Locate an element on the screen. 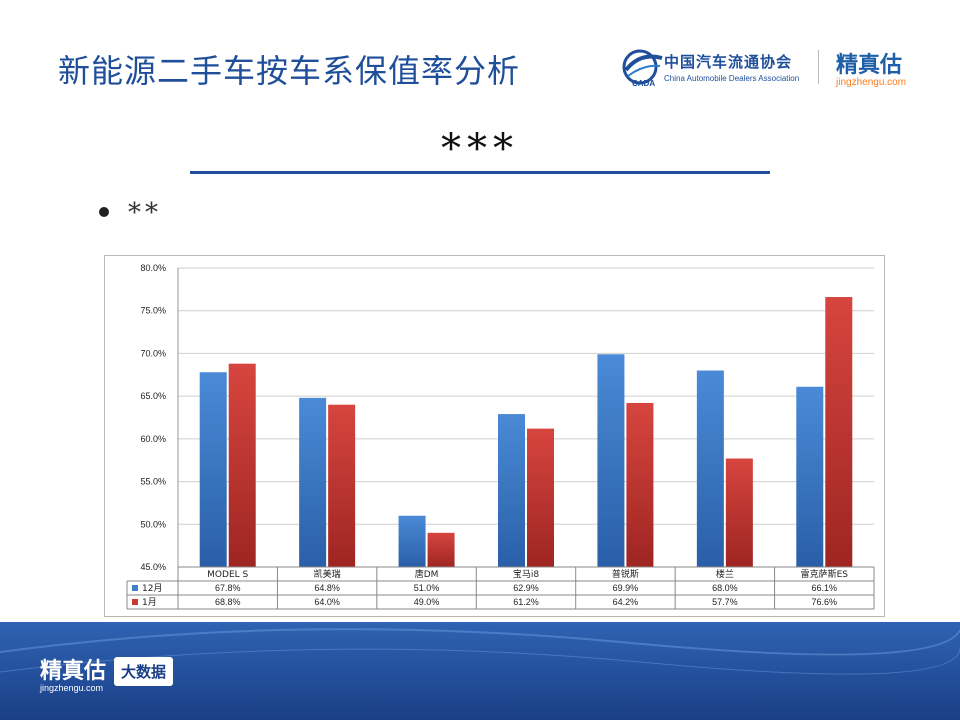  cada-logo-icon: CADA is located at coordinates (642, 68).